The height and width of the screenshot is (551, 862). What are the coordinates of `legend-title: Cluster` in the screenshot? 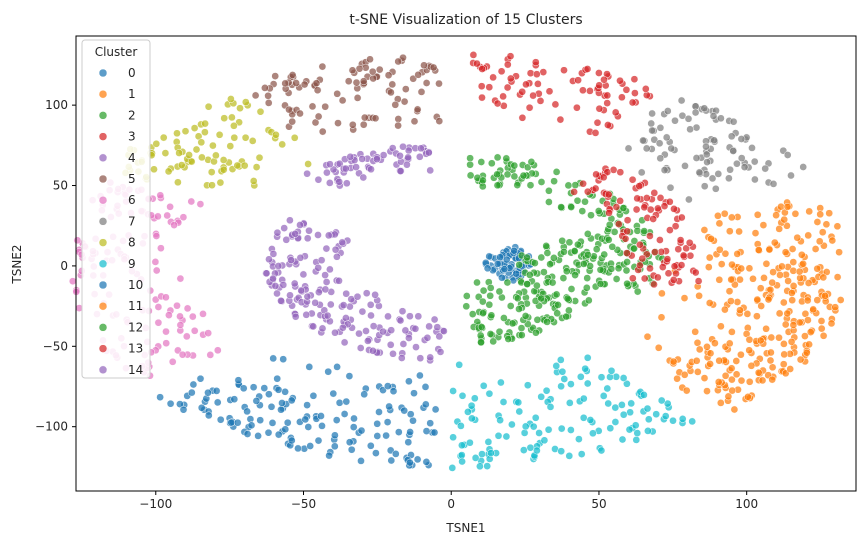 It's located at (116, 52).